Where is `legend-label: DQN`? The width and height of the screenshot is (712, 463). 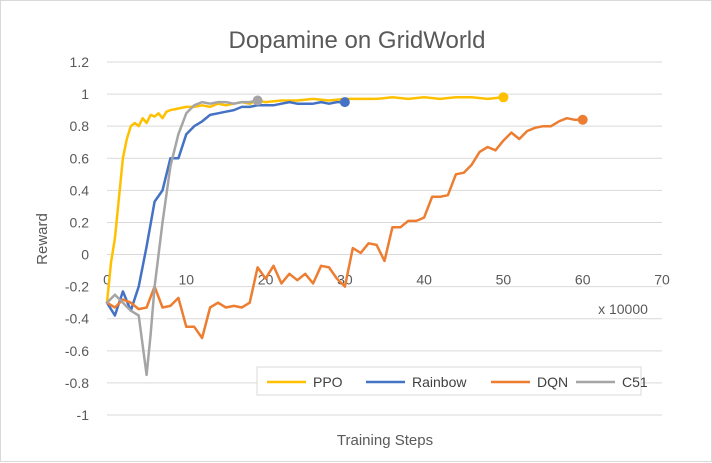
legend-label: DQN is located at coordinates (552, 382).